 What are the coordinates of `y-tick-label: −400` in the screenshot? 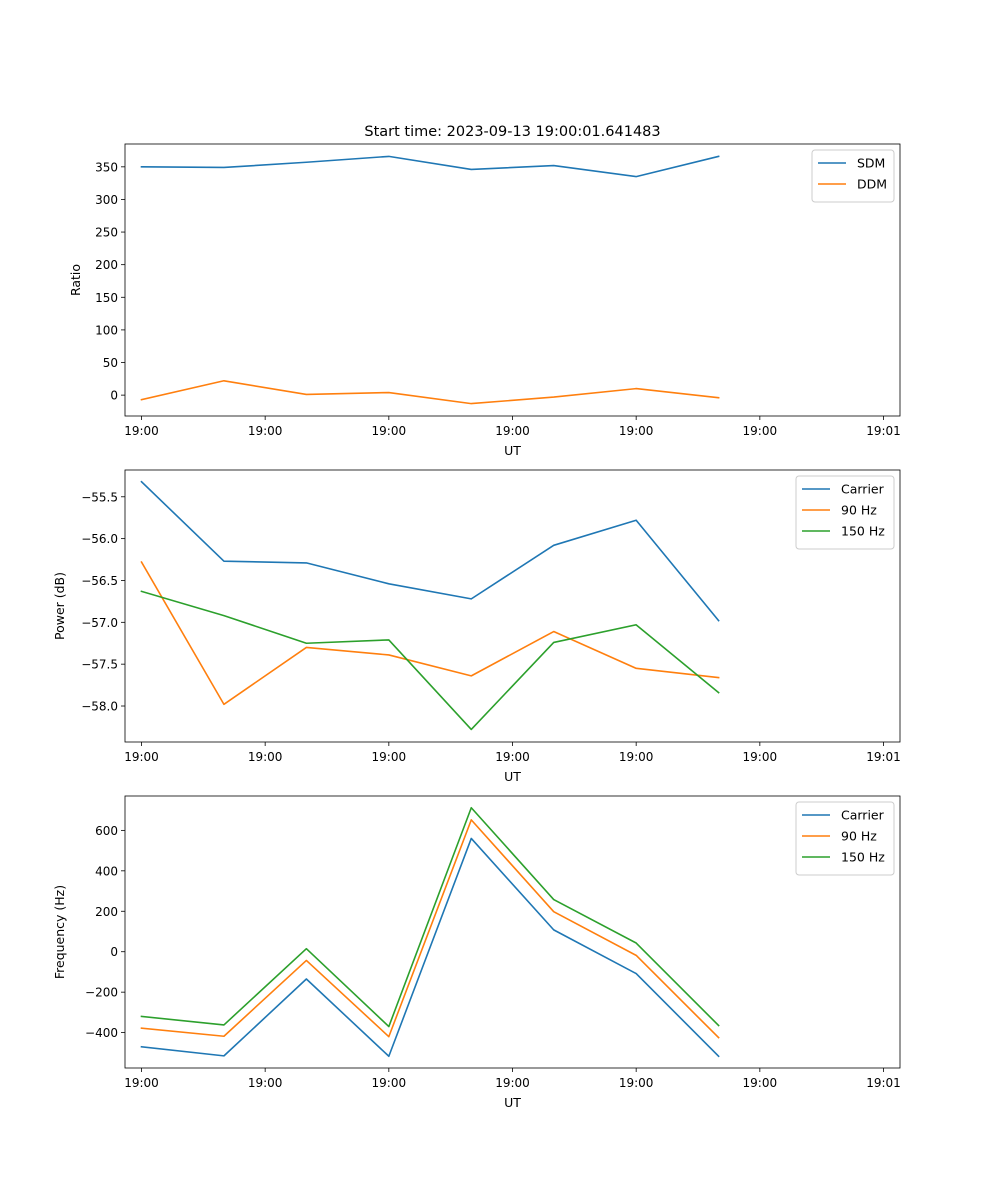 It's located at (101, 1033).